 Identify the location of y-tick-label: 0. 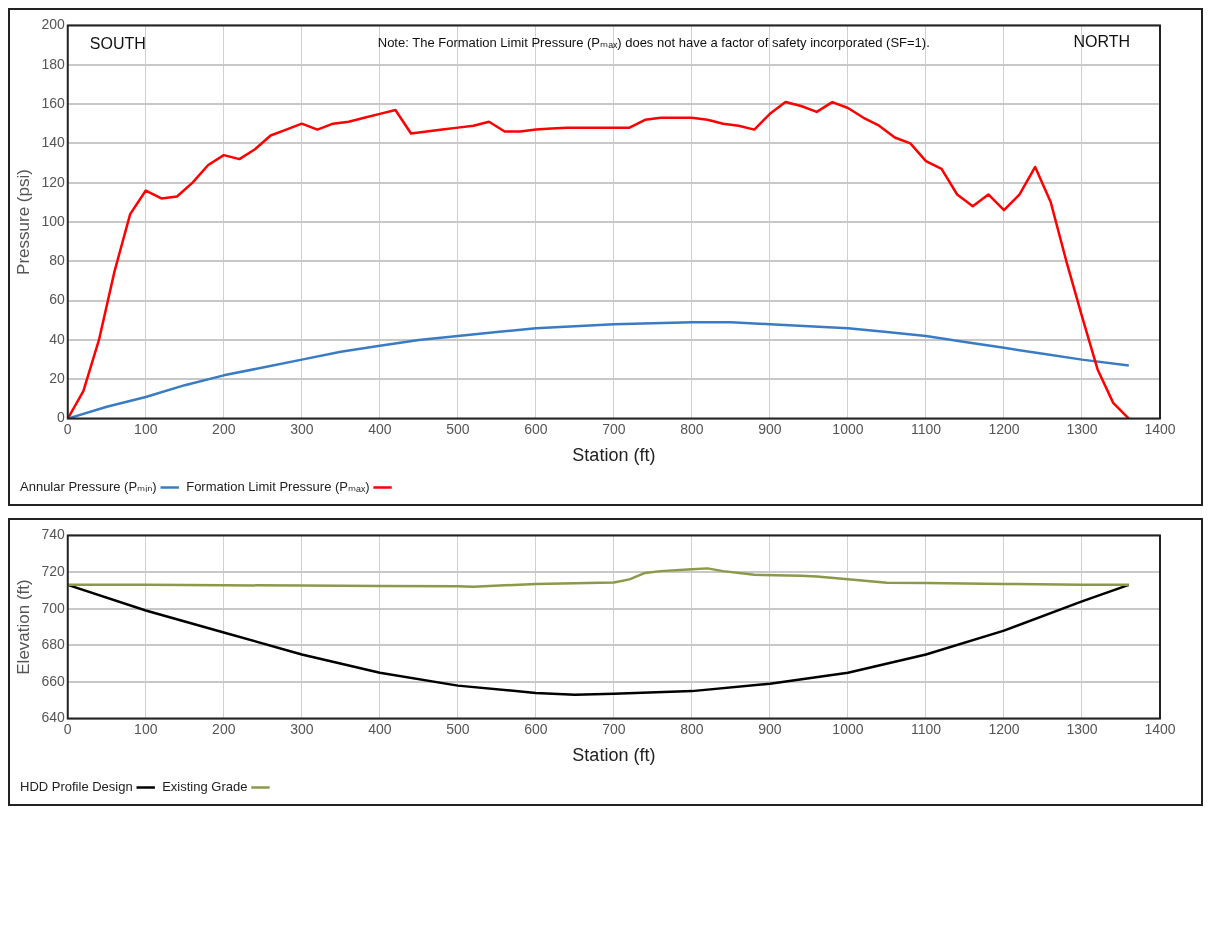
(60, 417).